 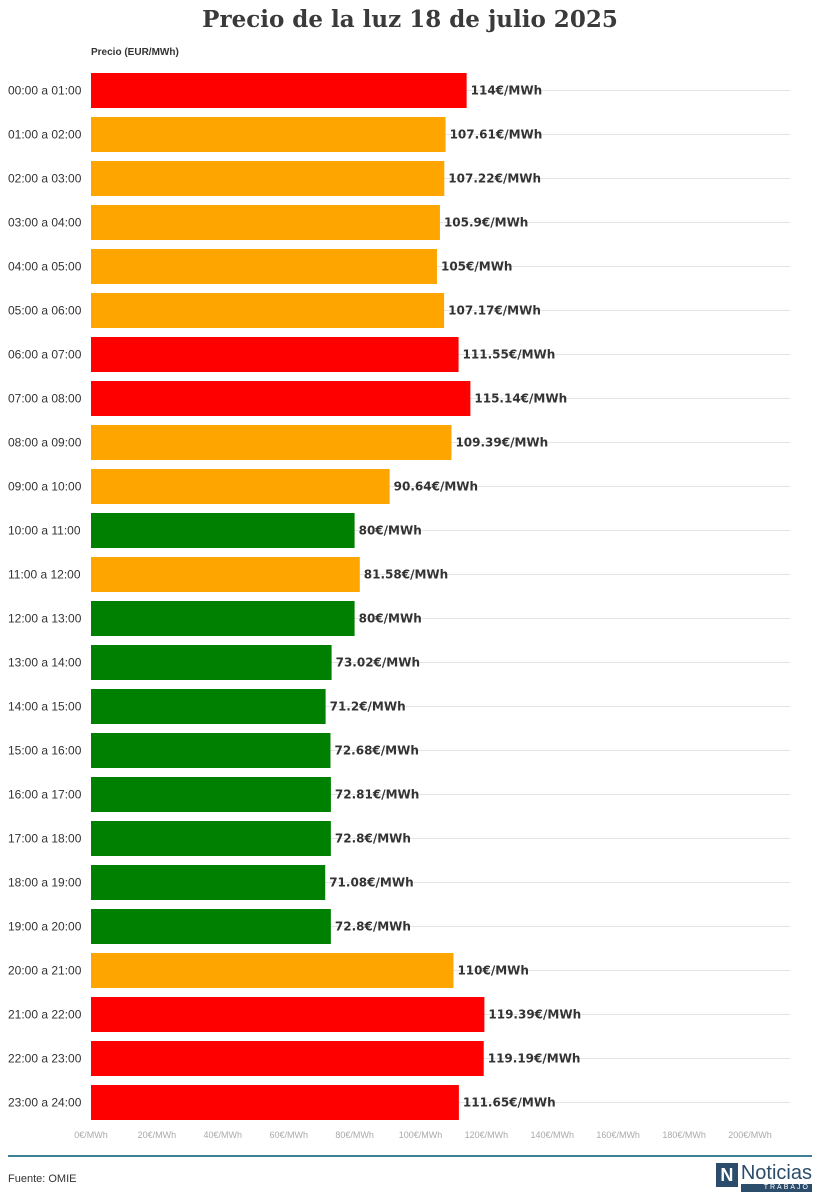 I want to click on data-label: 111.65€/MWh, so click(x=509, y=1103).